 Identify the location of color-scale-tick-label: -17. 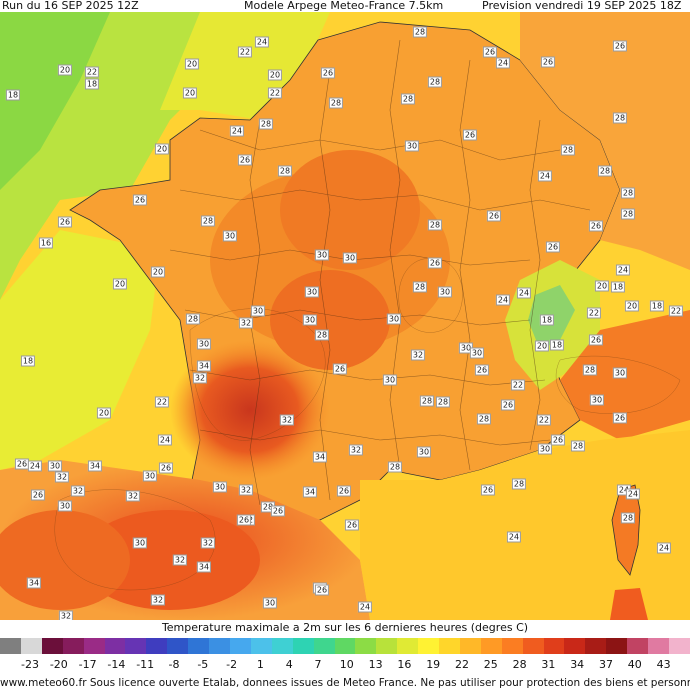
(87, 664).